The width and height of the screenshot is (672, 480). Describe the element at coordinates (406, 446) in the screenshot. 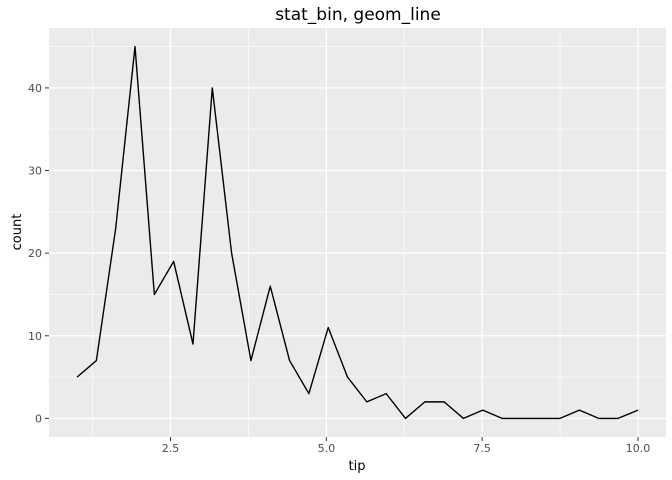

I see `x-axis: 2.5 5.0 7.5 10.0` at that location.